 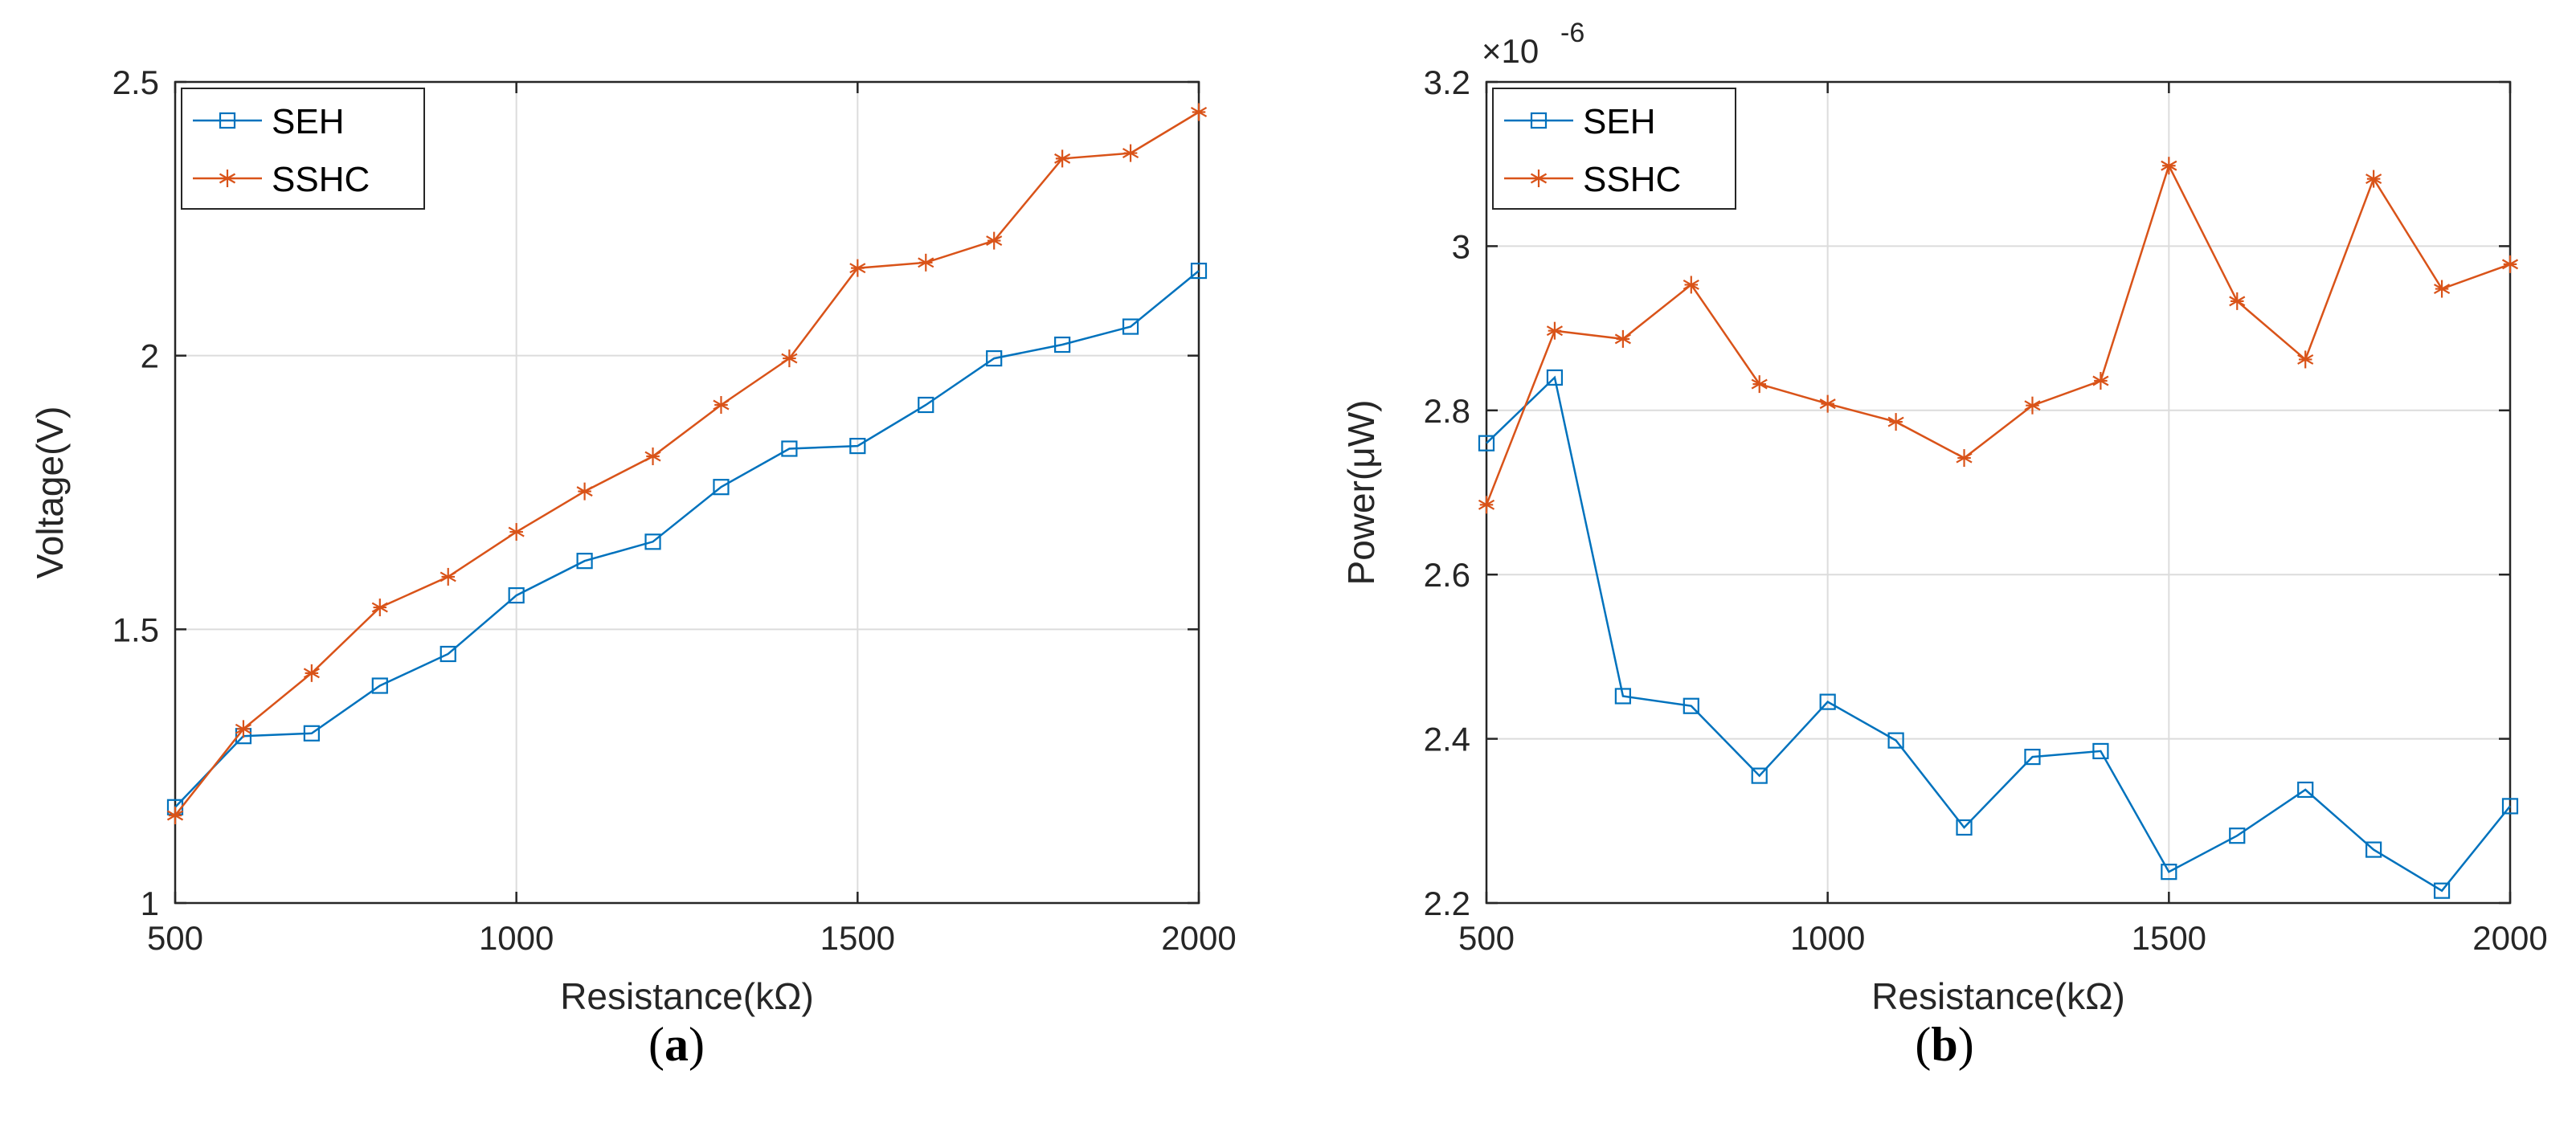 What do you see at coordinates (1944, 1044) in the screenshot?
I see `panel-letter: b` at bounding box center [1944, 1044].